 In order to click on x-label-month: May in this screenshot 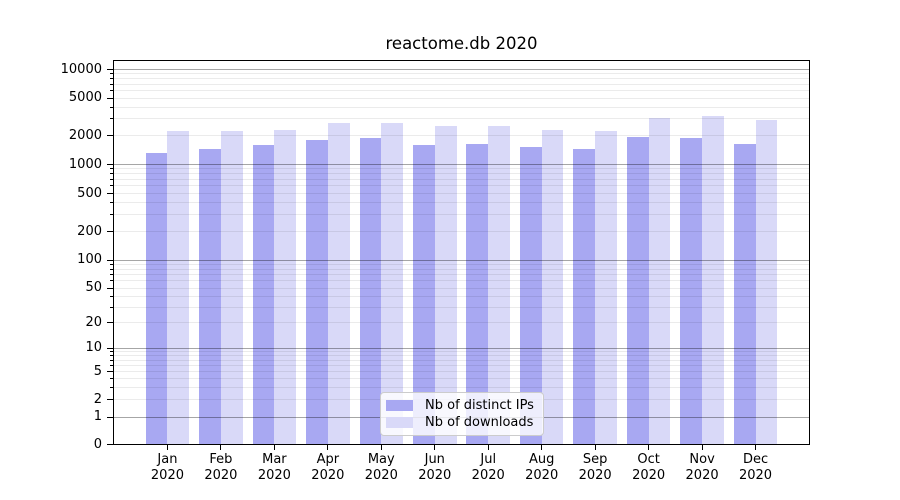, I will do `click(381, 459)`.